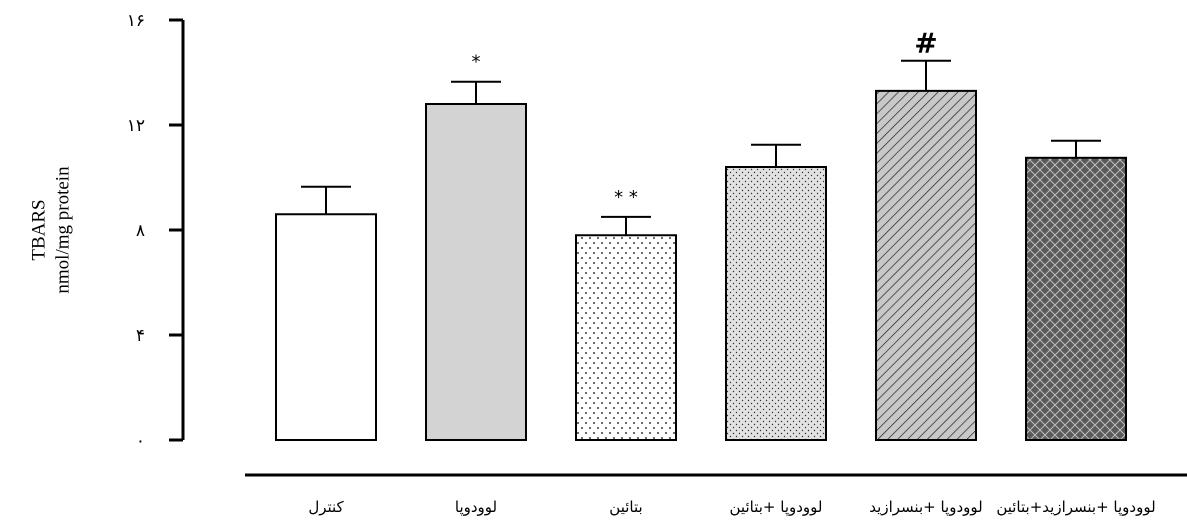 This screenshot has width=1187, height=522. What do you see at coordinates (925, 507) in the screenshot?
I see `category-label: لوودوپا +بنسرازید` at bounding box center [925, 507].